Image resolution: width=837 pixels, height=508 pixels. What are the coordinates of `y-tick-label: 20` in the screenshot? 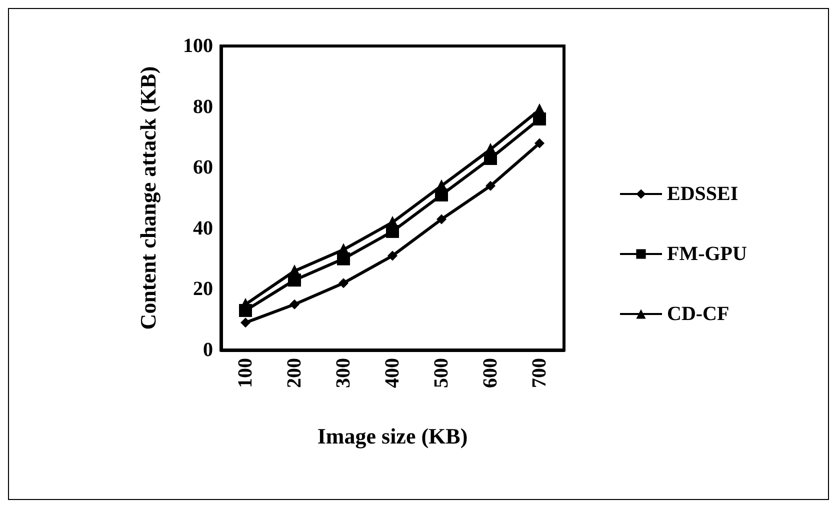 It's located at (203, 289).